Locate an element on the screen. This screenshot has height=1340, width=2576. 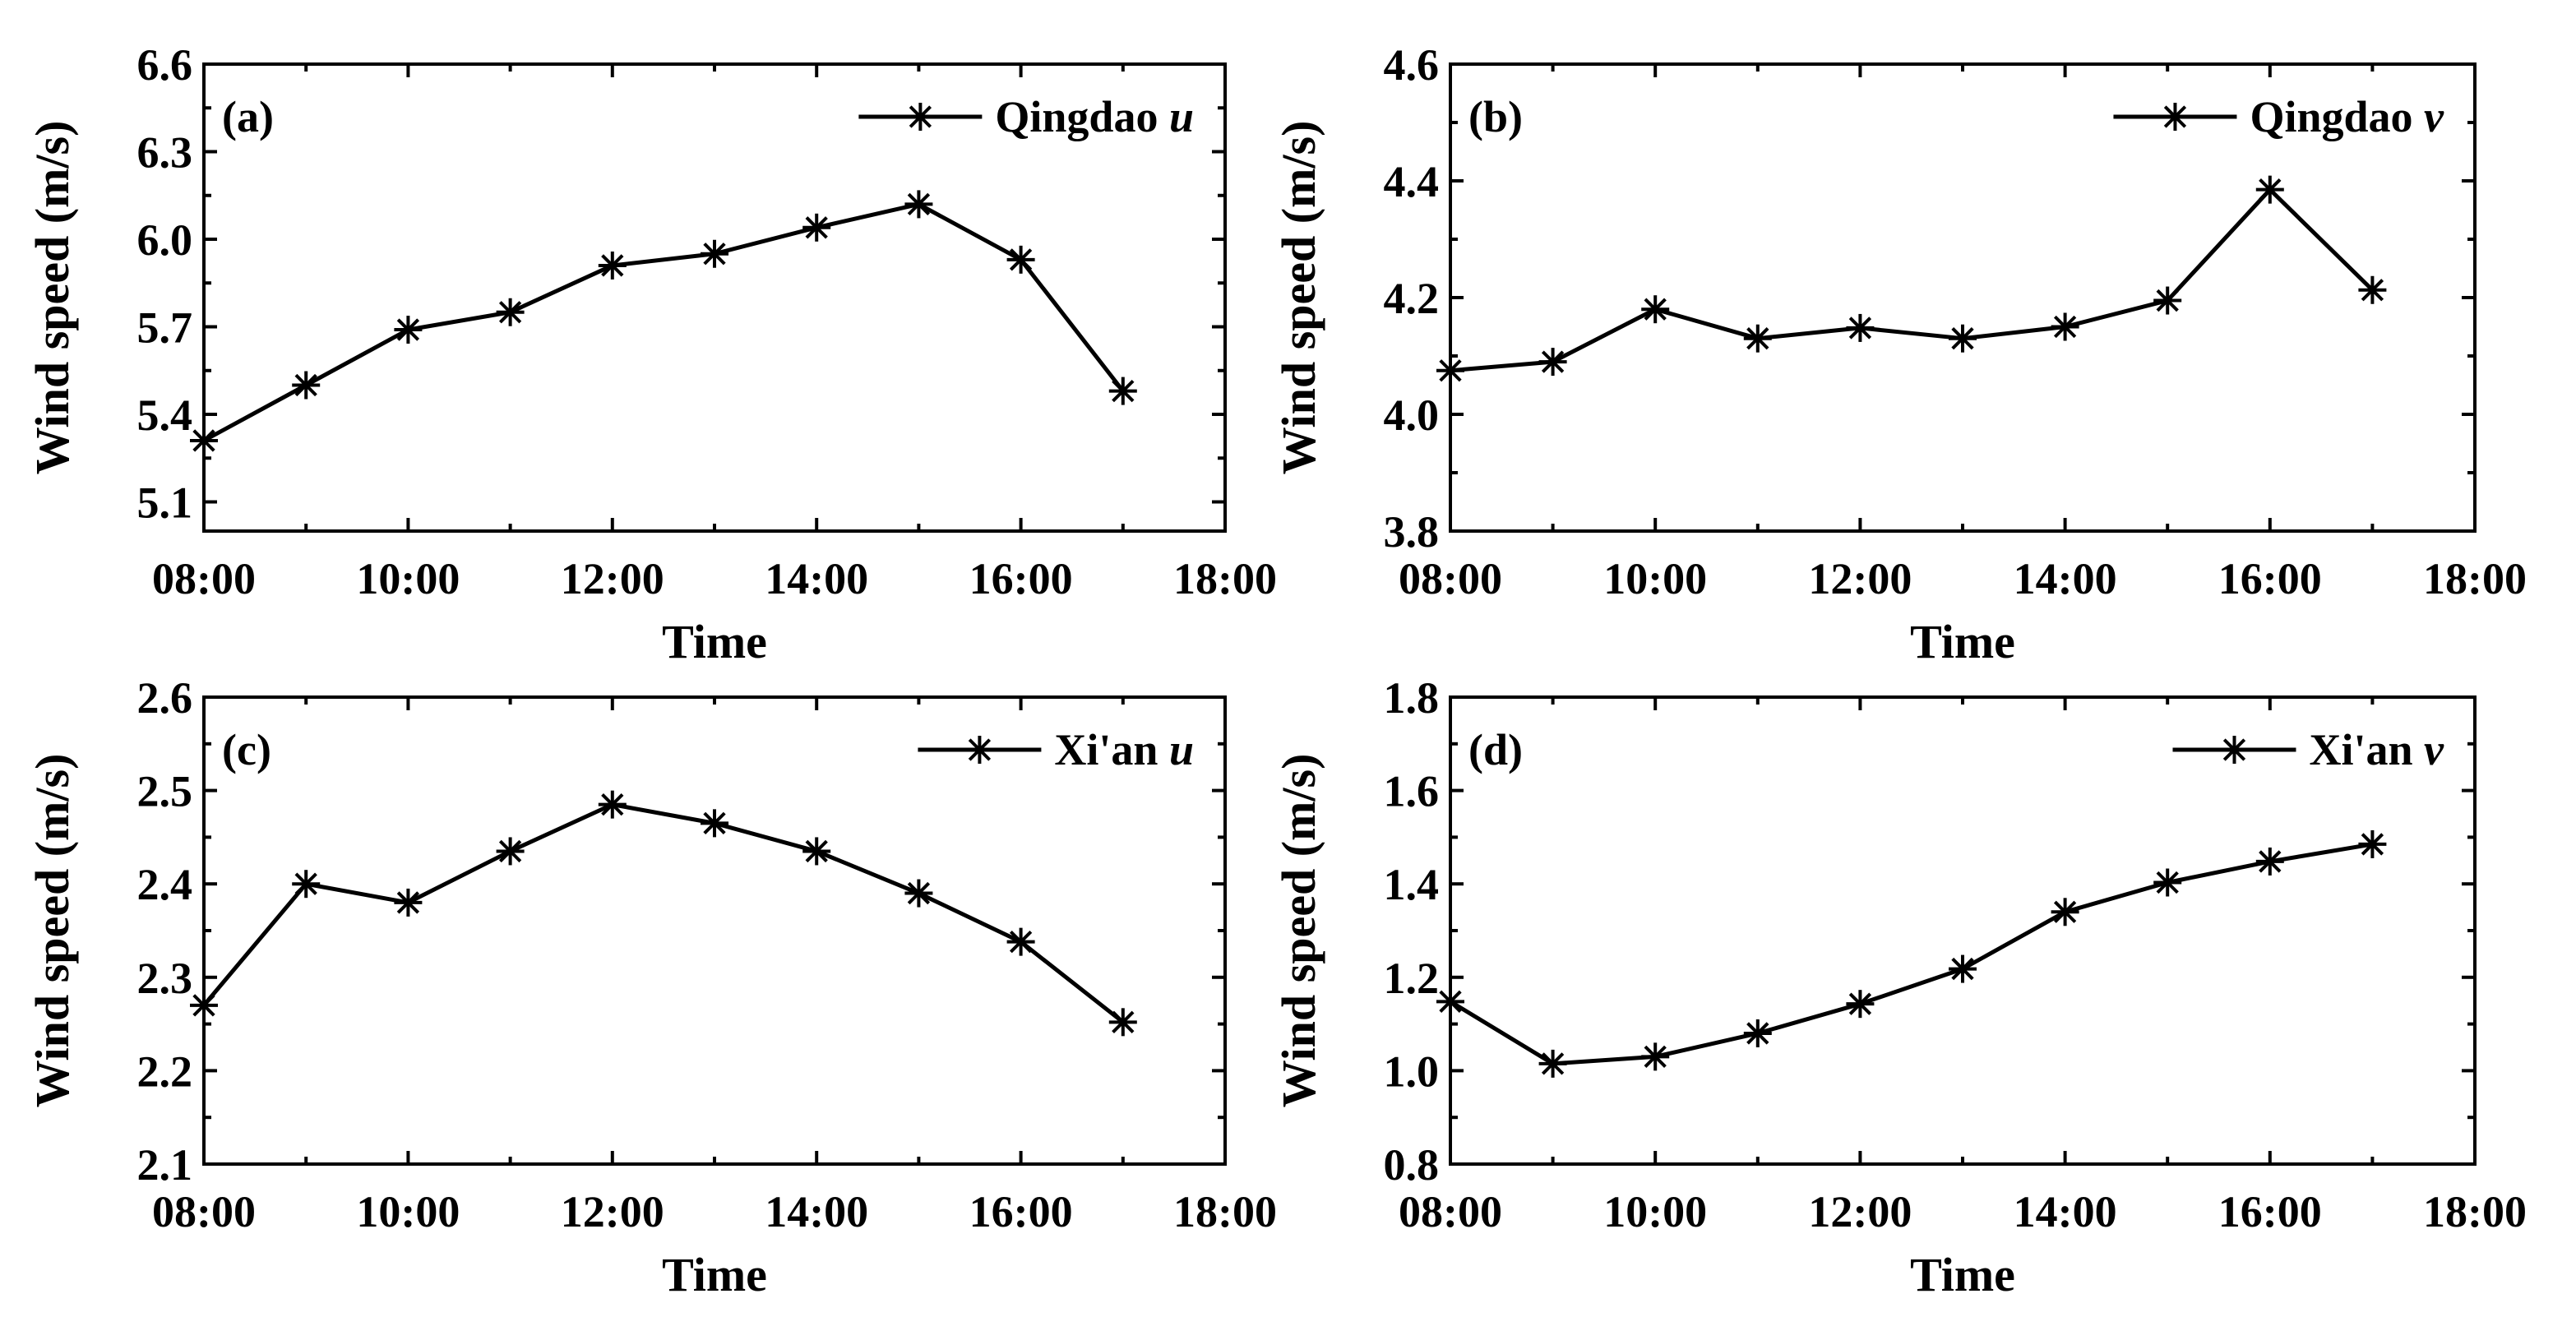
y-tick-label: 1.0 is located at coordinates (1412, 1072).